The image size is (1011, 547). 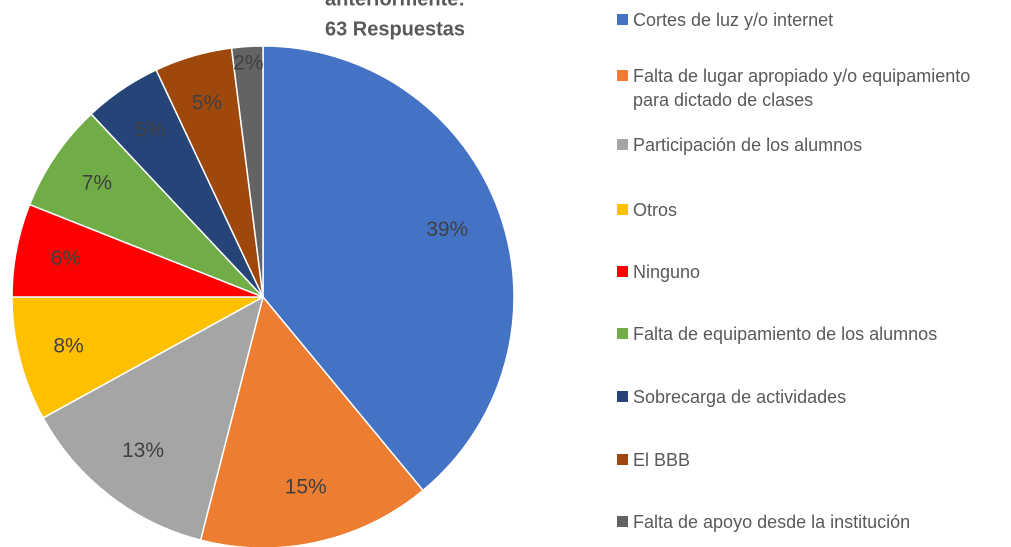 What do you see at coordinates (662, 460) in the screenshot?
I see `legend-label: El BBB` at bounding box center [662, 460].